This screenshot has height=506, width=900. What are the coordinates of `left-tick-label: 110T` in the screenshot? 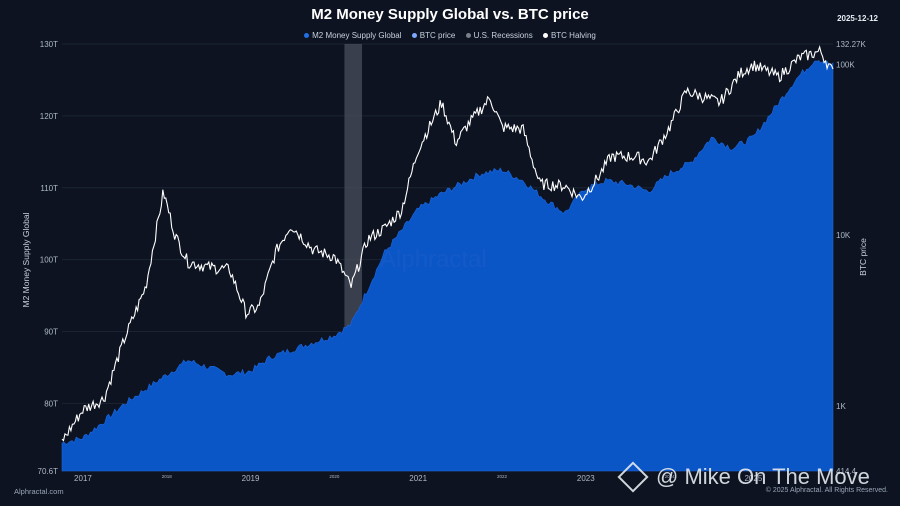 It's located at (49, 188).